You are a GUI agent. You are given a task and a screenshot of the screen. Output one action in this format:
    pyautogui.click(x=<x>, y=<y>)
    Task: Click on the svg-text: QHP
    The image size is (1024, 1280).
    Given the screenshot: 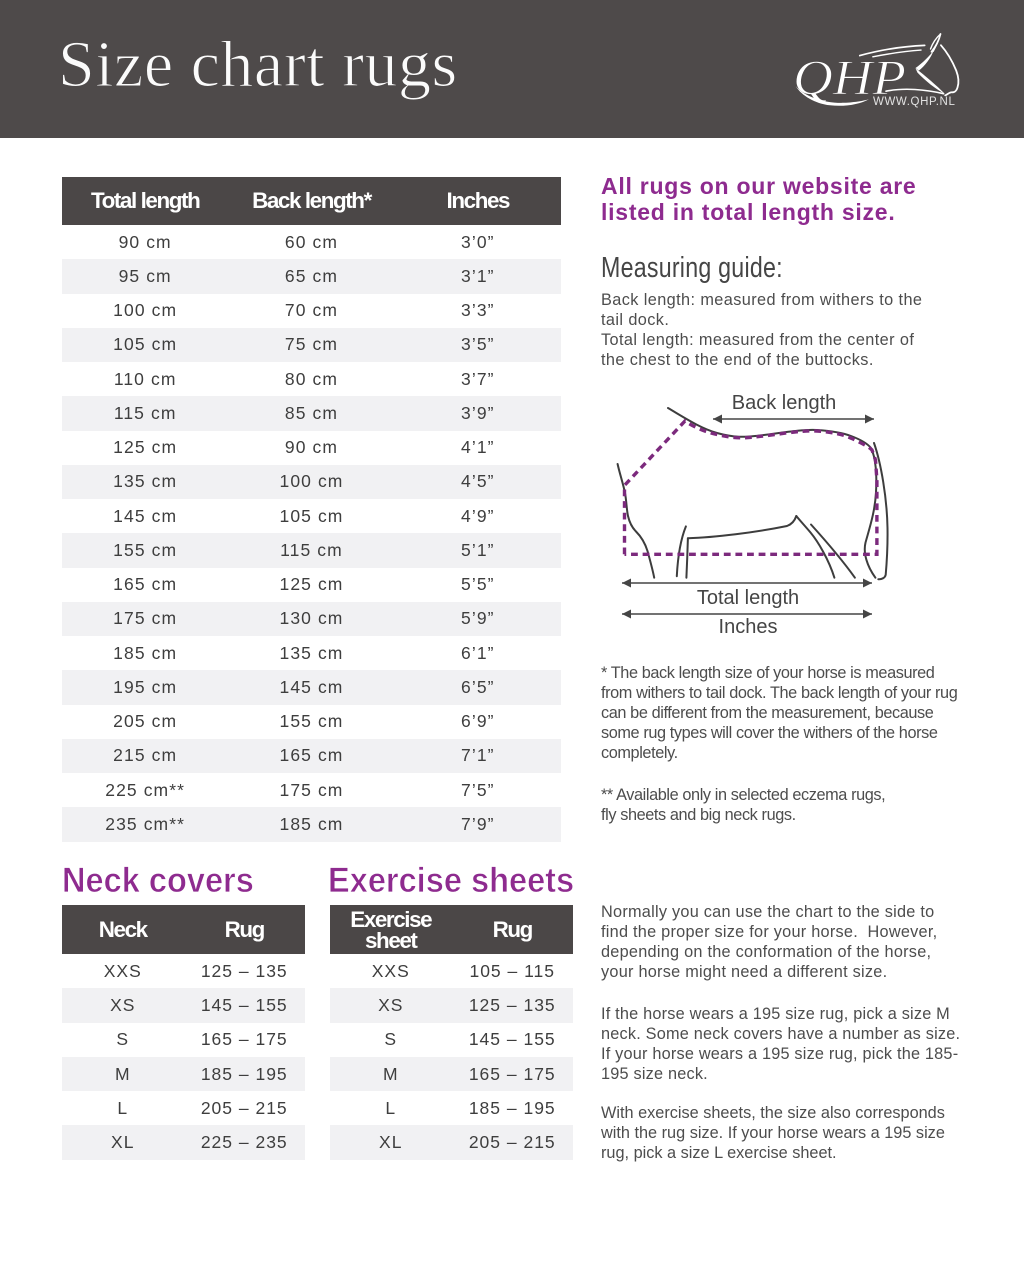 What is the action you would take?
    pyautogui.click(x=849, y=77)
    